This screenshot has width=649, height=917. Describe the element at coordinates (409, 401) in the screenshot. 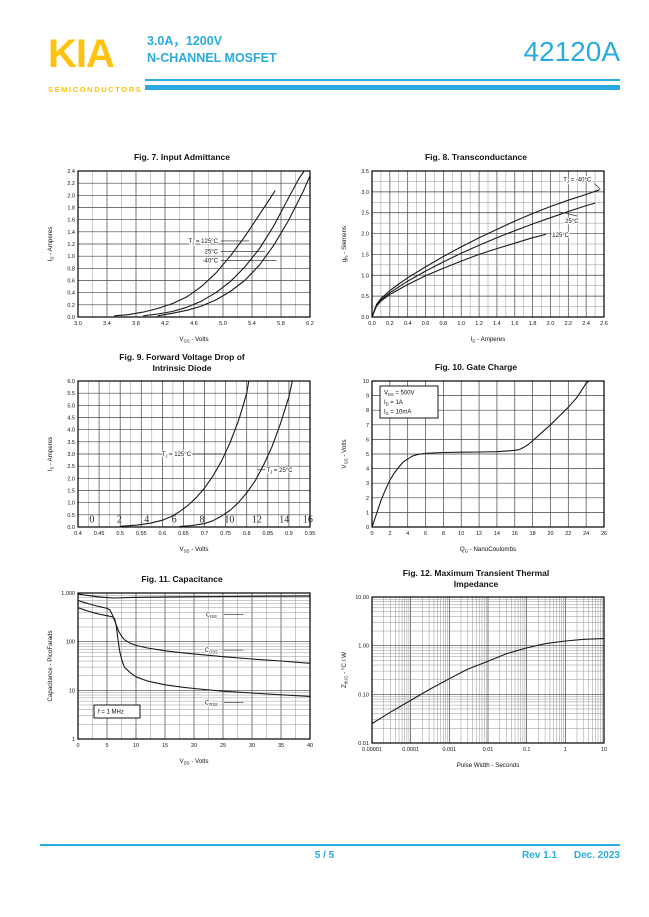

I see `conditions-inset: VDS = 500V ID = 1A IG = 10mA` at that location.